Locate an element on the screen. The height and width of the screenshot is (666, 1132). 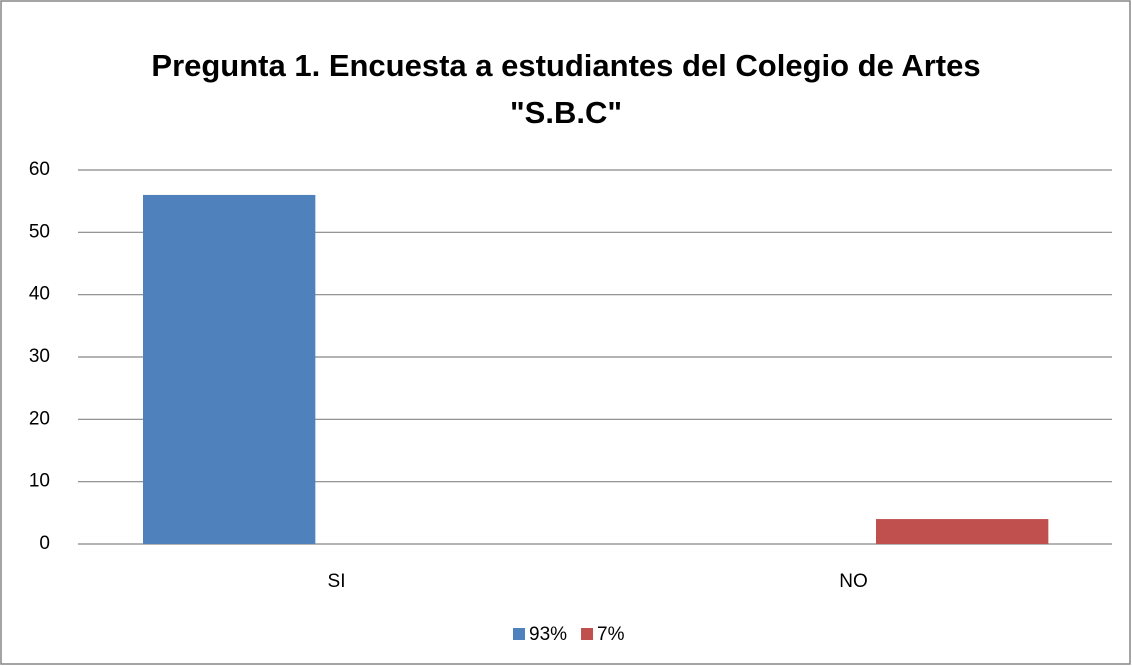
x-tick-label: NO is located at coordinates (853, 581).